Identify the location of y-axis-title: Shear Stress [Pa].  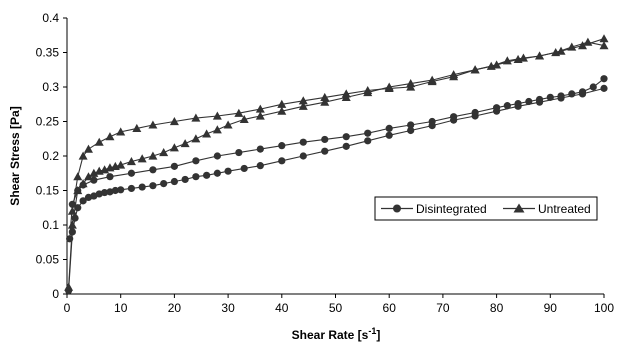
(15, 155).